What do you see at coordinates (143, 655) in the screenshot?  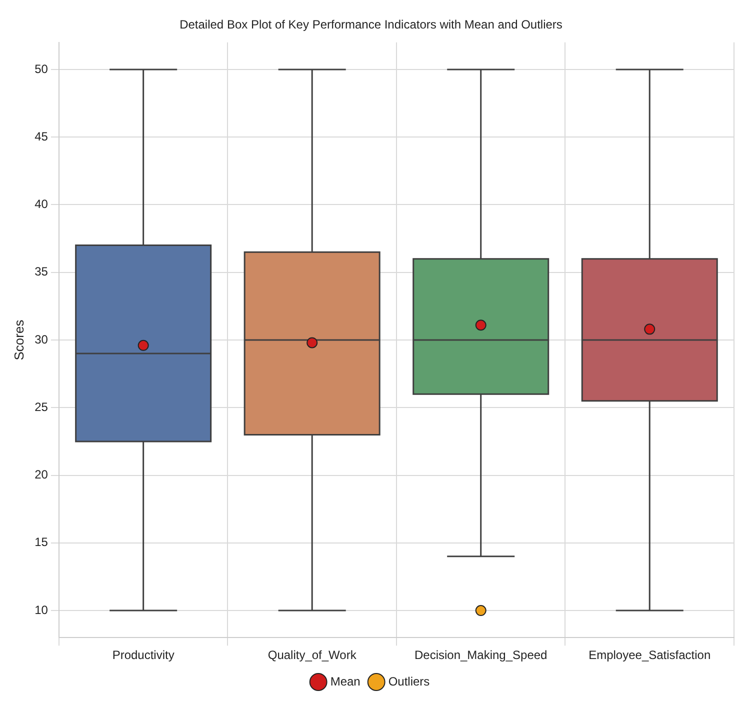 I see `x-tick-label: Productivity` at bounding box center [143, 655].